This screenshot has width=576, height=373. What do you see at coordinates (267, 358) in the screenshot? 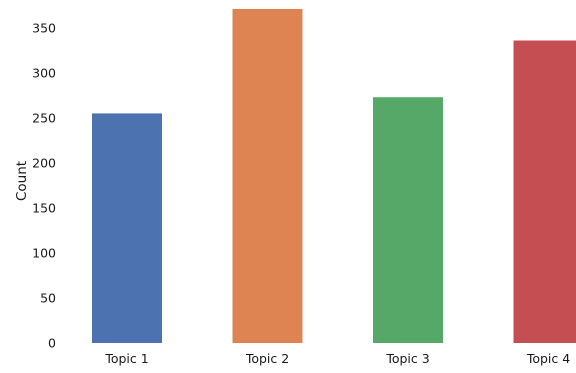
I see `x-tick-label: Topic 2` at bounding box center [267, 358].